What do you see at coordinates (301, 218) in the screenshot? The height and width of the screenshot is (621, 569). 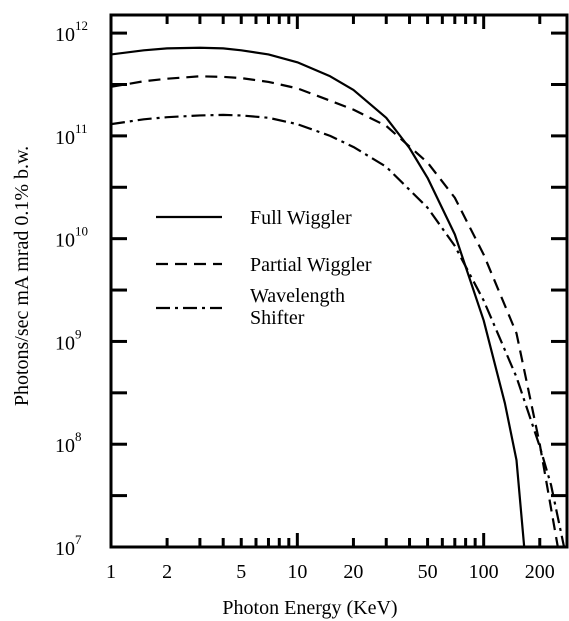 I see `legend-label-1: Full Wiggler` at bounding box center [301, 218].